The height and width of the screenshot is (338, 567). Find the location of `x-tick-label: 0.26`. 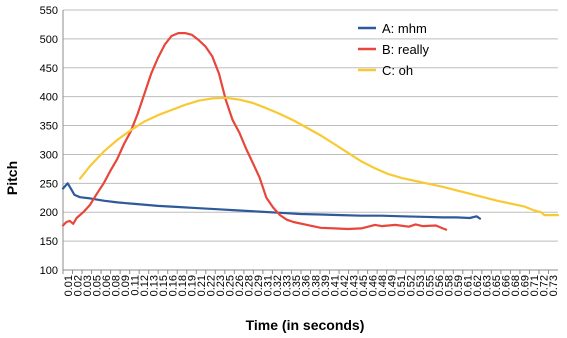

x-tick-label: 0.26 is located at coordinates (240, 285).